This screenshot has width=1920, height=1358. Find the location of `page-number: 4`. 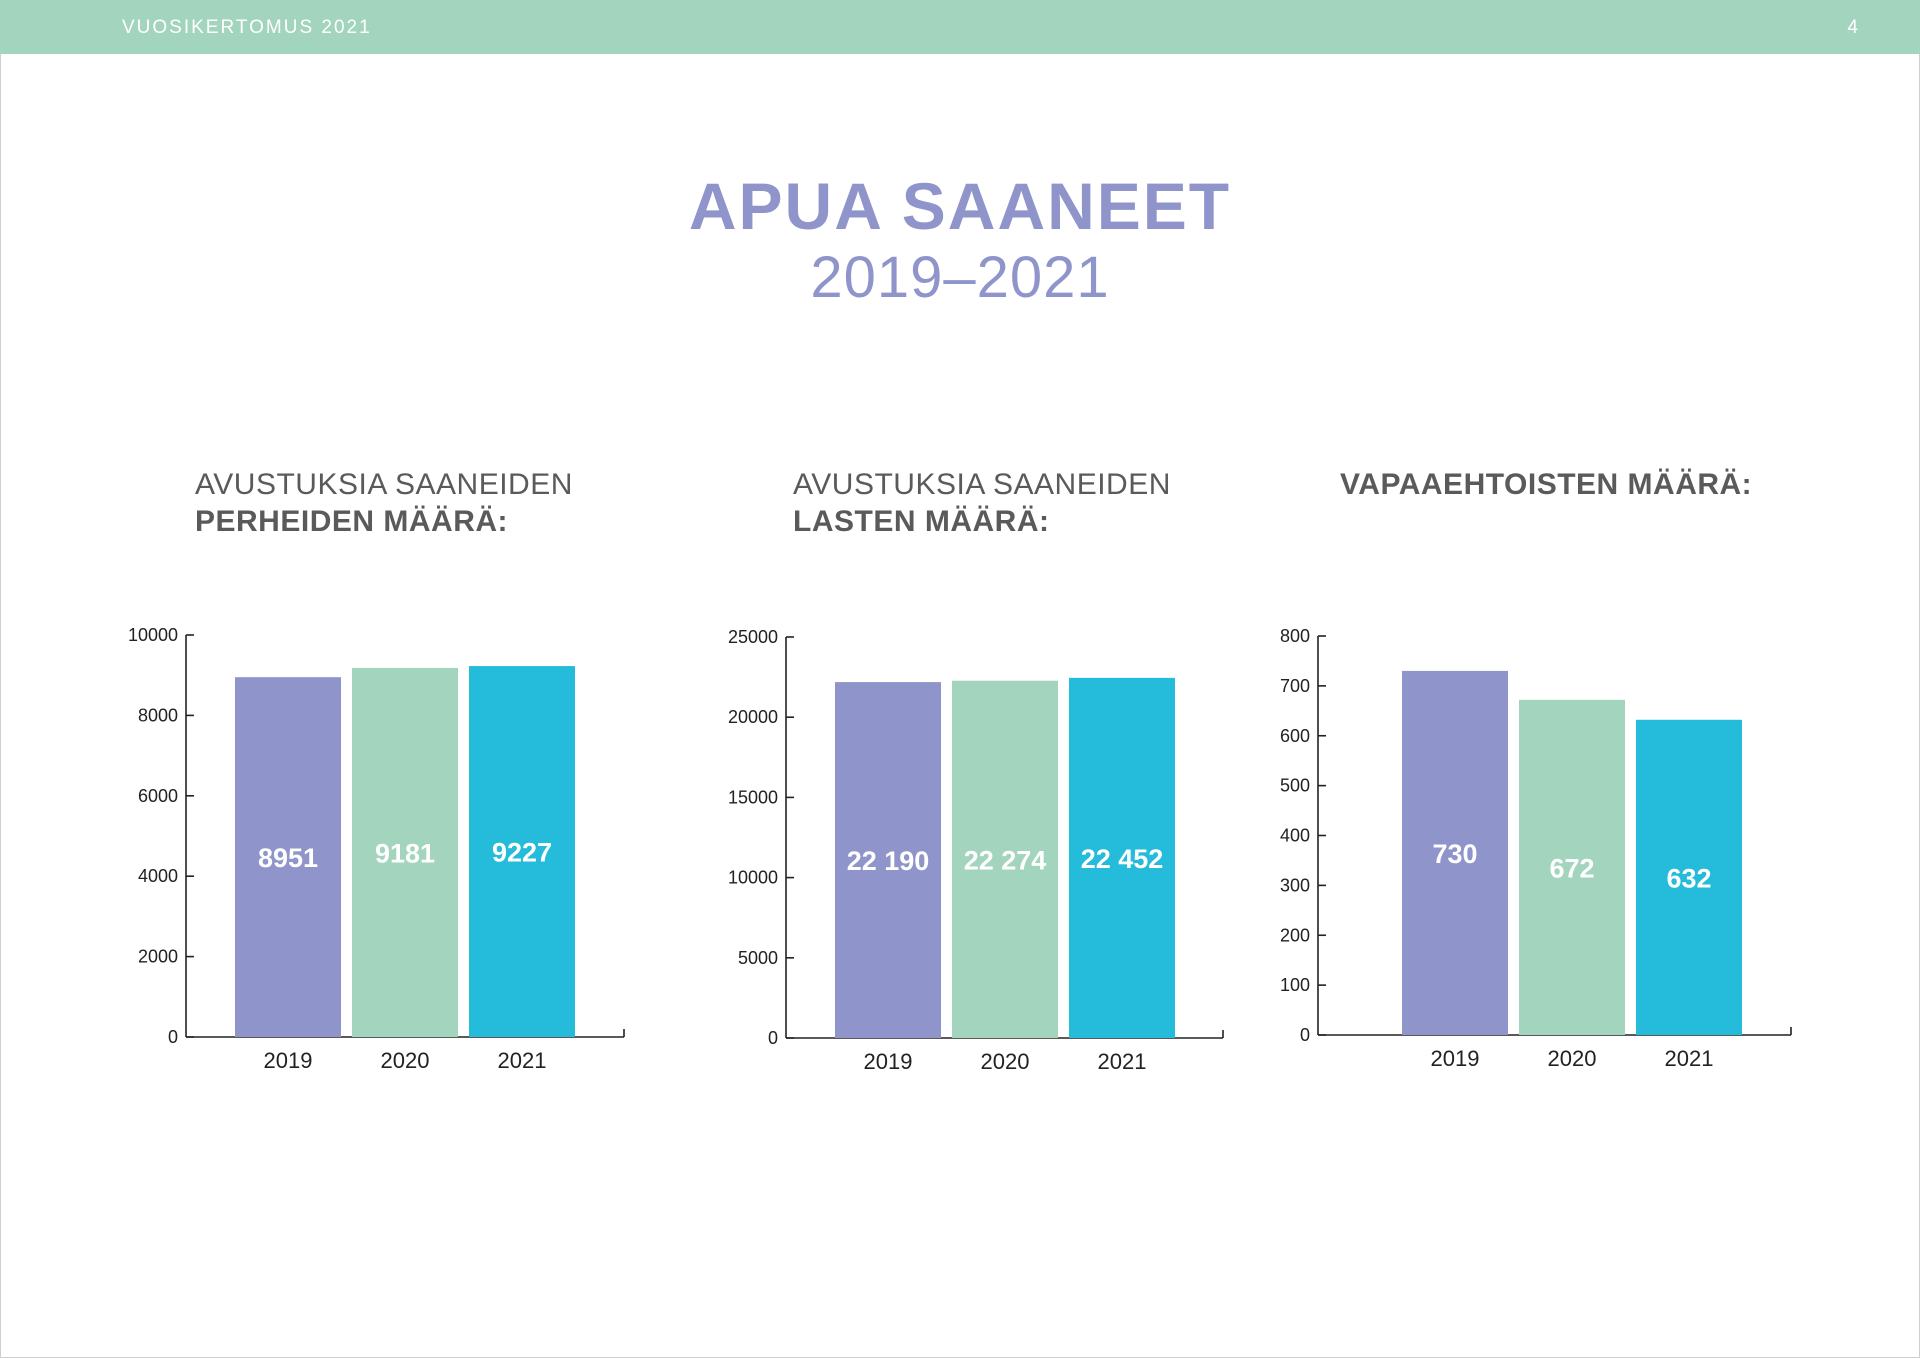

page-number: 4 is located at coordinates (1852, 27).